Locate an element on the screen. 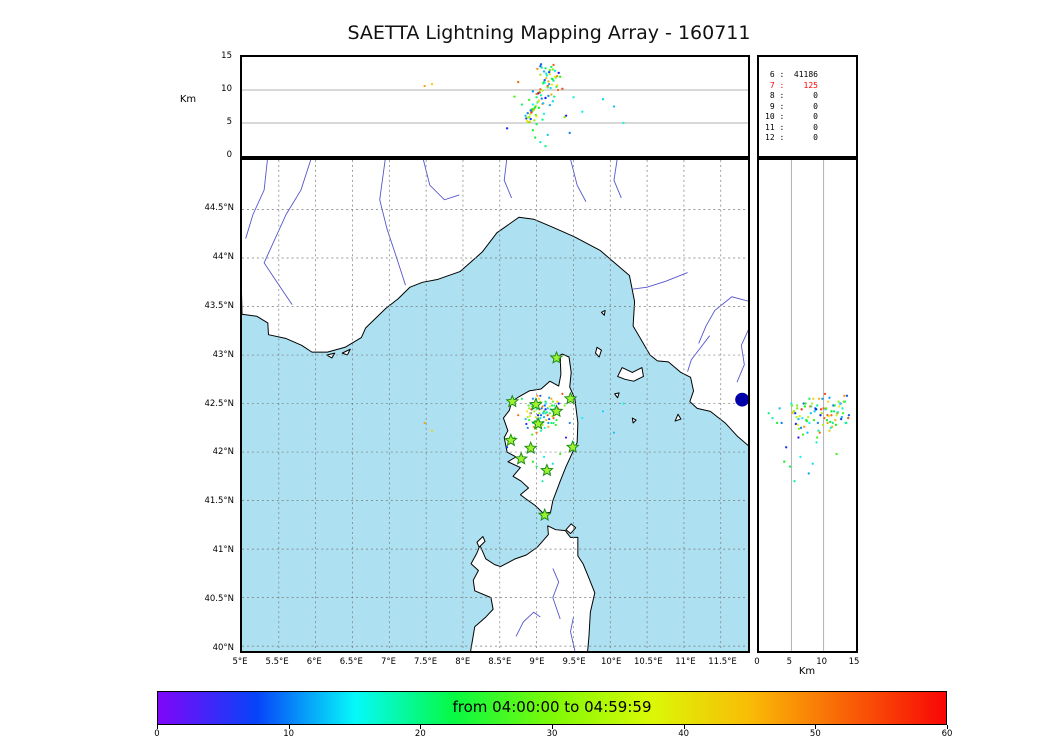 This screenshot has width=1050, height=750. lon-tick-label: 9°E is located at coordinates (537, 662).